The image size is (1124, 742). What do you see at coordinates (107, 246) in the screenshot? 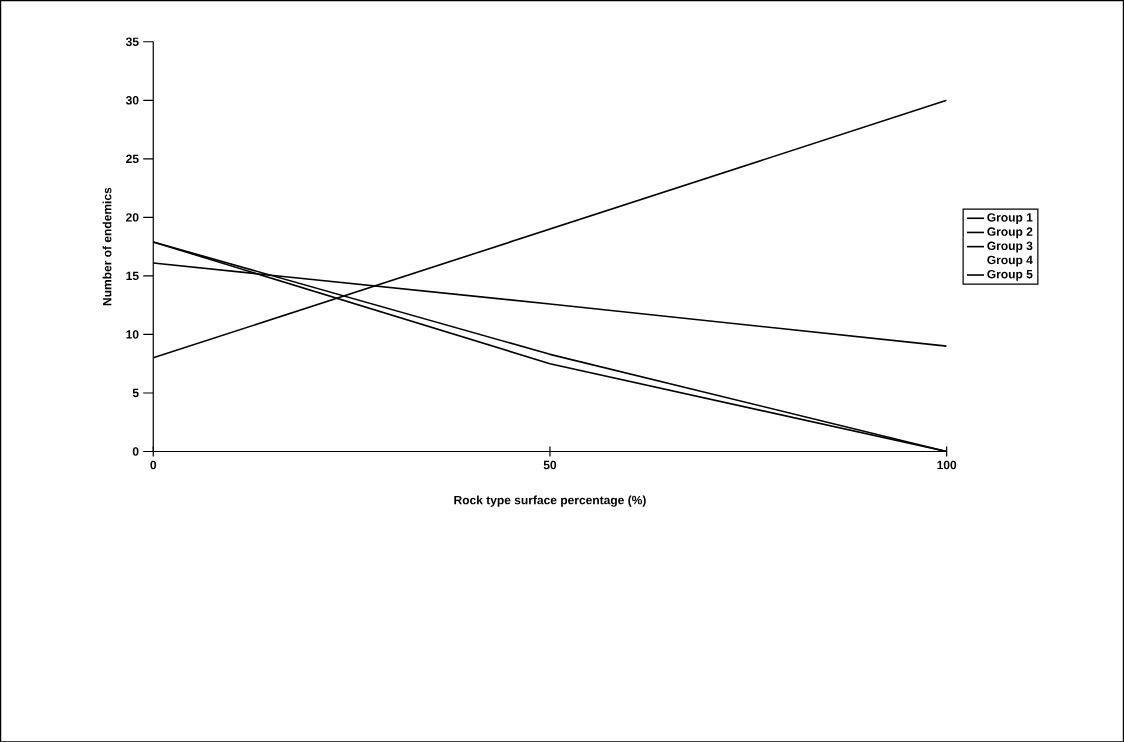
I see `y-axis-title: Number of endemics` at bounding box center [107, 246].